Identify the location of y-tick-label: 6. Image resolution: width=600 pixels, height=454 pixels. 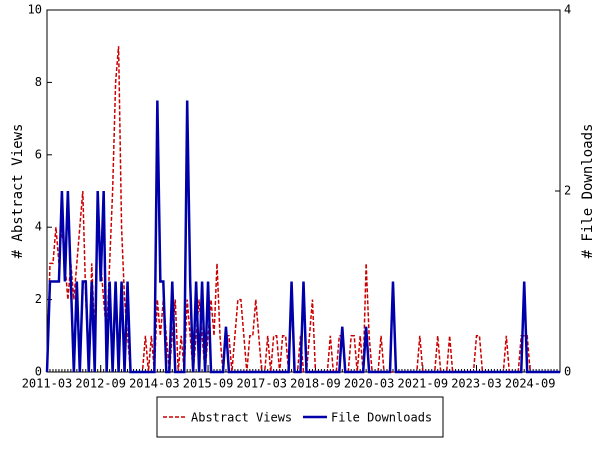
(38, 154).